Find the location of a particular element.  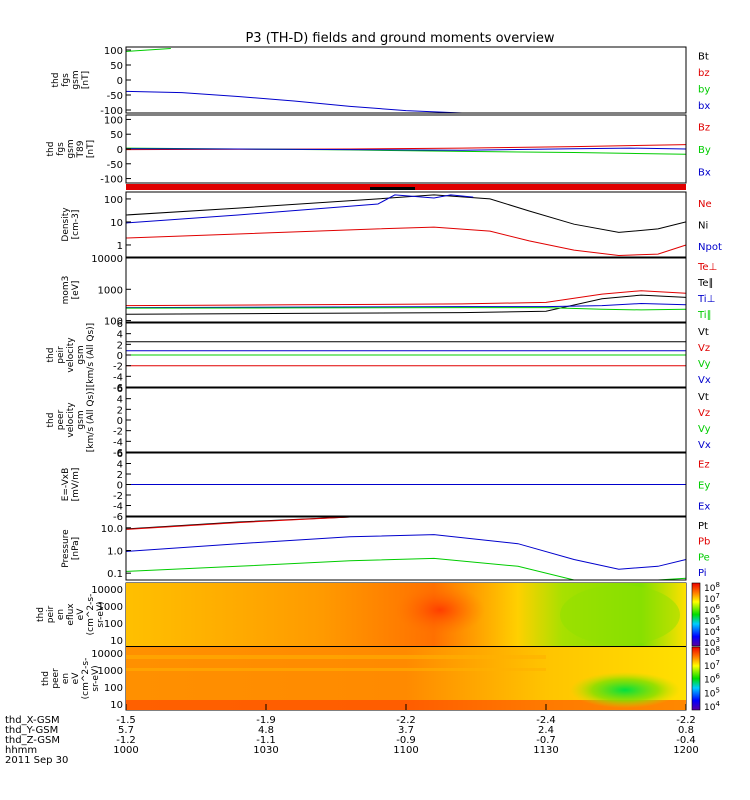

x-row-value: 0.8 is located at coordinates (686, 730).